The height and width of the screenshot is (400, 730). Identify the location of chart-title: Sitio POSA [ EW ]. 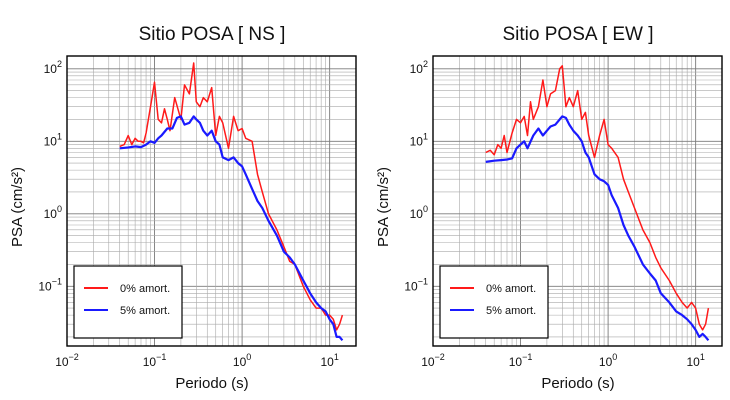
(578, 34).